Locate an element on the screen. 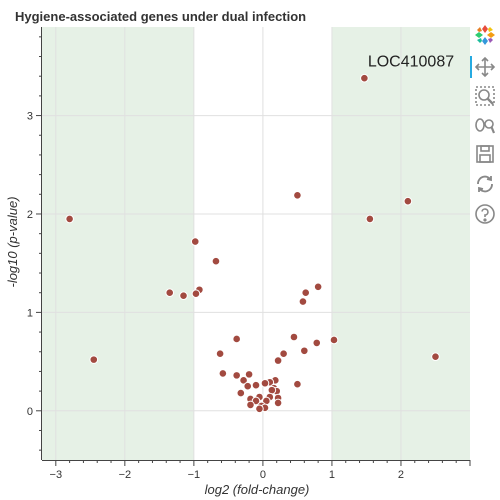  y-tick-label: 0 is located at coordinates (30, 412).